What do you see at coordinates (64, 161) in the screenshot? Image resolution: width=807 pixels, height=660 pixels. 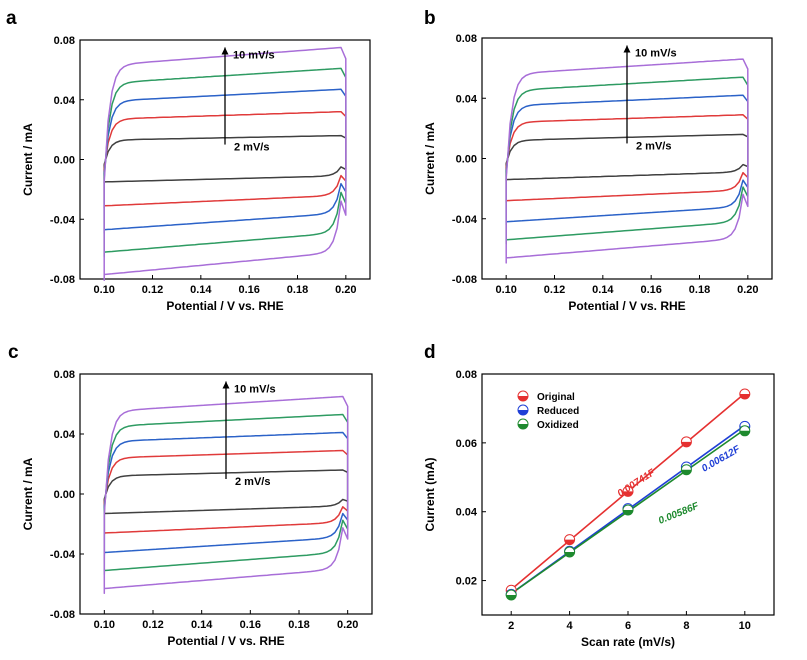 I see `panel-a-y-tick-label: 0.00` at bounding box center [64, 161].